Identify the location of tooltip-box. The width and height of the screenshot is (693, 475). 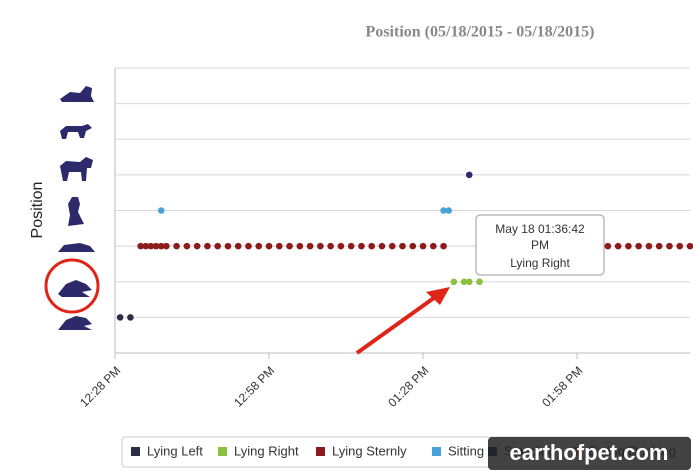
(540, 245).